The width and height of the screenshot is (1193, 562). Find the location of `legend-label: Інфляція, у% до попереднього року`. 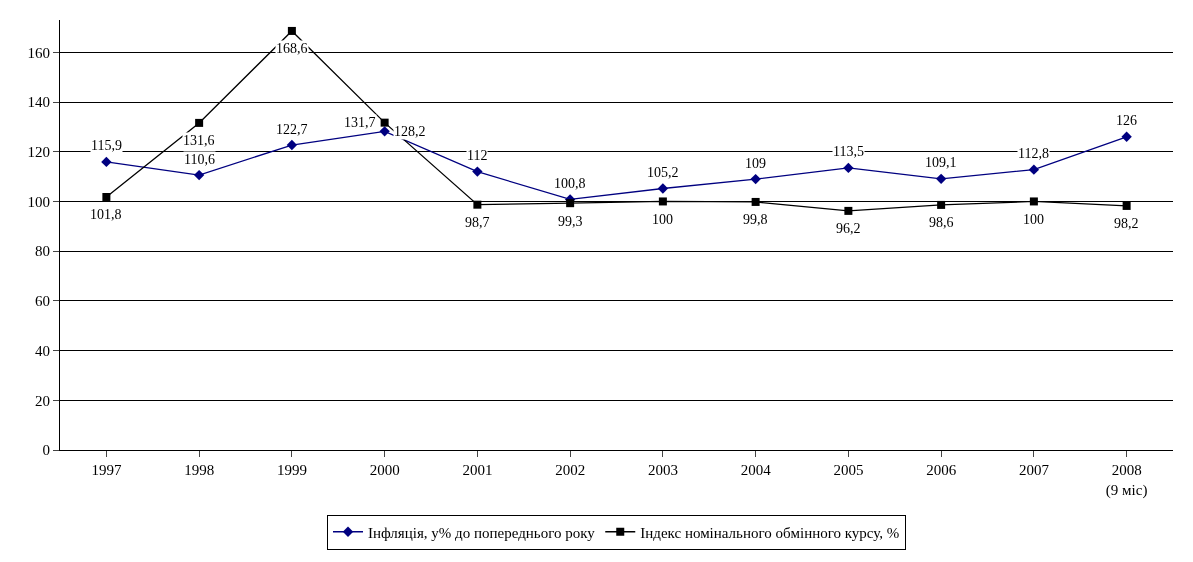

legend-label: Інфляція, у% до попереднього року is located at coordinates (482, 532).